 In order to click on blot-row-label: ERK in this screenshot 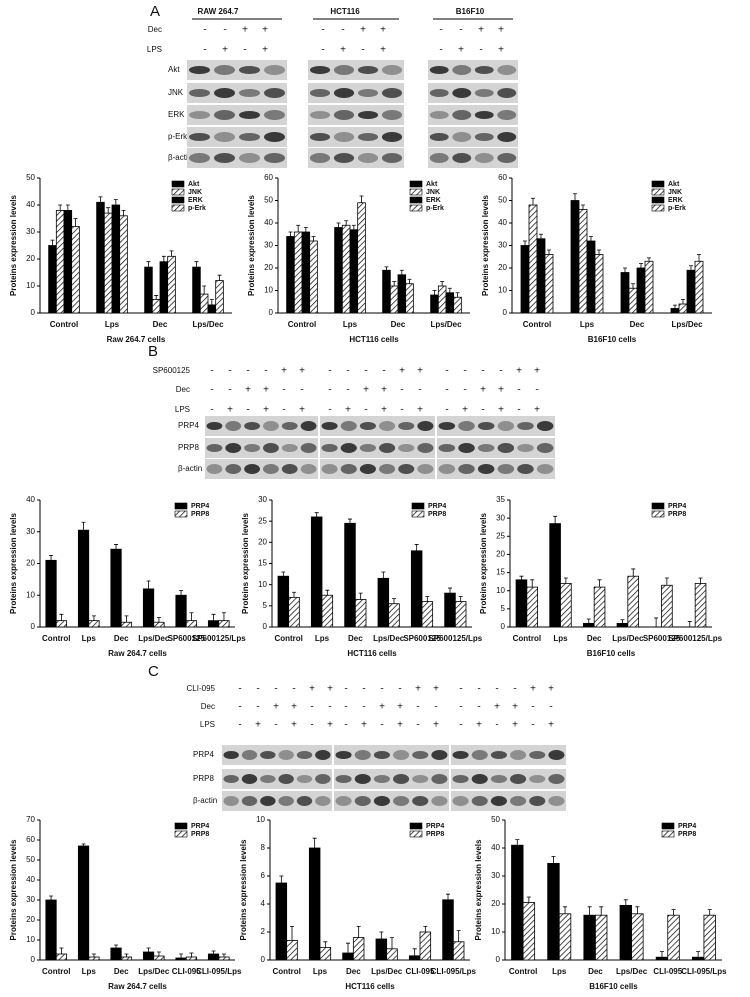, I will do `click(176, 114)`.